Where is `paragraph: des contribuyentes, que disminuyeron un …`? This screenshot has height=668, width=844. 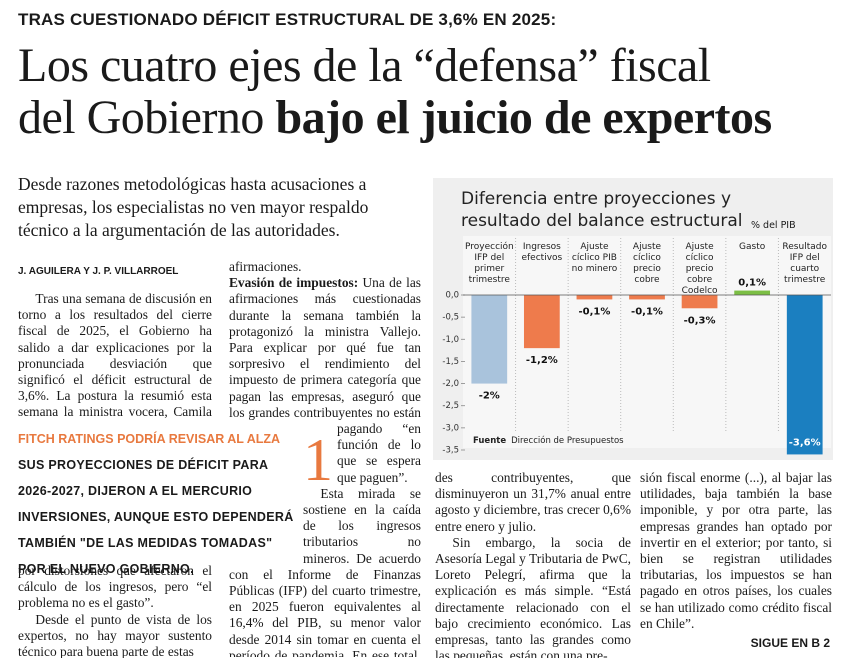
paragraph: des contribuyentes, que disminuyeron un … is located at coordinates (533, 502).